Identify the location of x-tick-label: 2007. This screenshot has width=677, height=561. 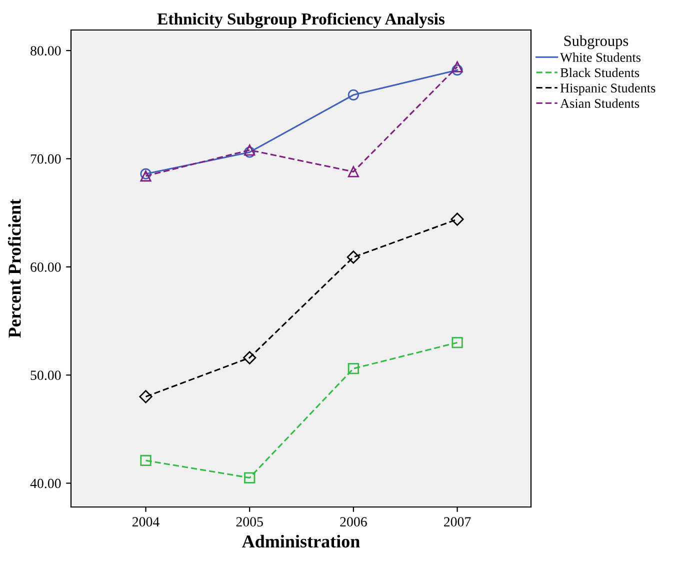
(457, 521).